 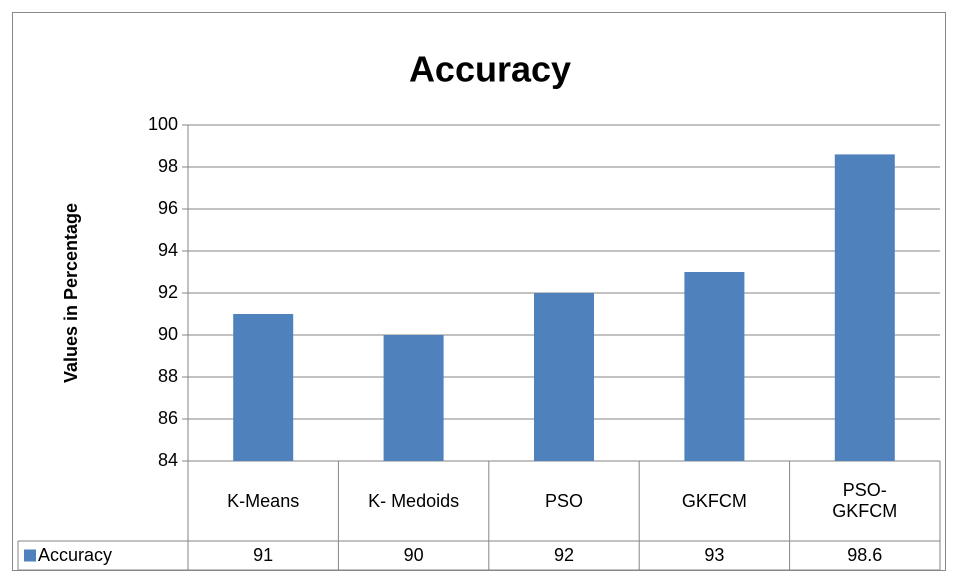 I want to click on x-tick-label-text: PSO-GKFCM, so click(x=865, y=500).